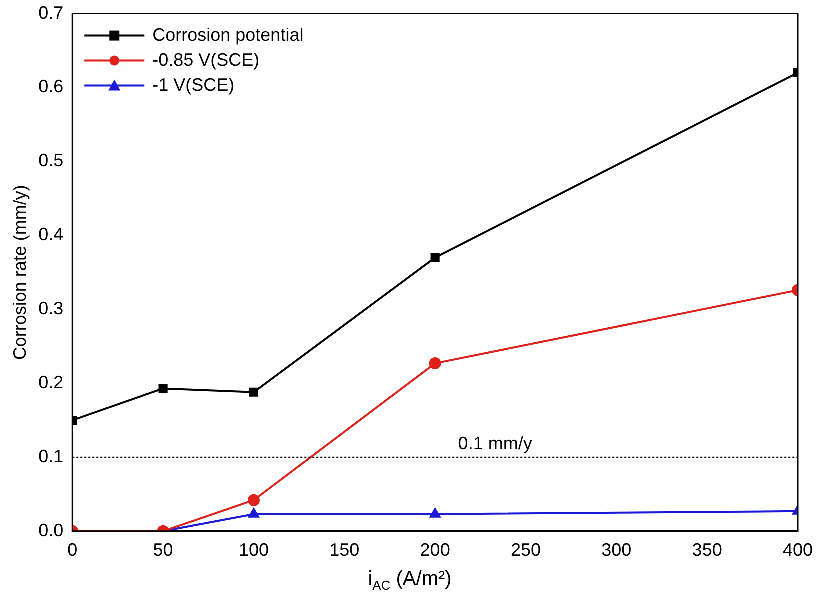 The width and height of the screenshot is (820, 603). What do you see at coordinates (51, 160) in the screenshot?
I see `y-tick-label: 0.5` at bounding box center [51, 160].